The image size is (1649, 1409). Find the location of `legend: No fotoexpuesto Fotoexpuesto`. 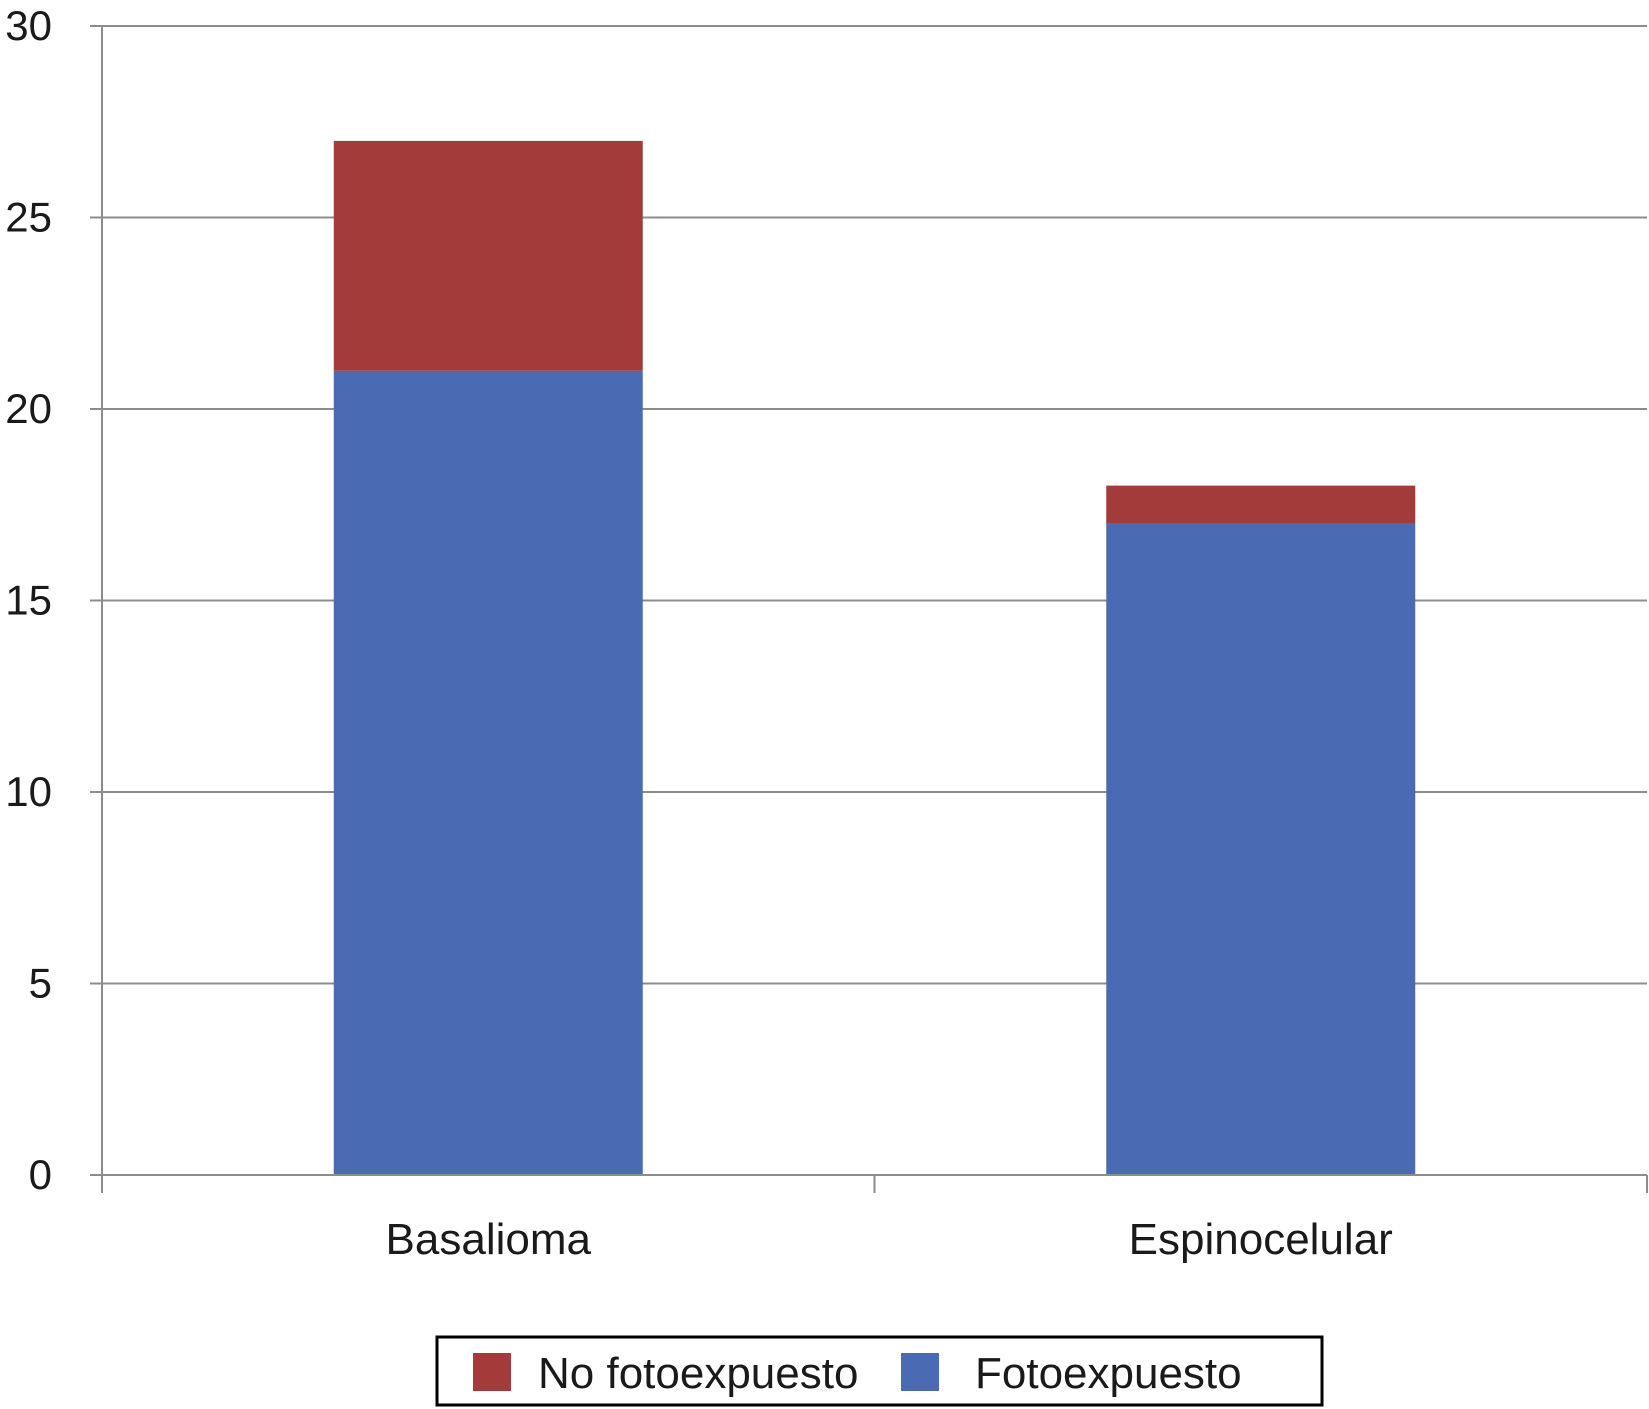

legend: No fotoexpuesto Fotoexpuesto is located at coordinates (879, 1371).